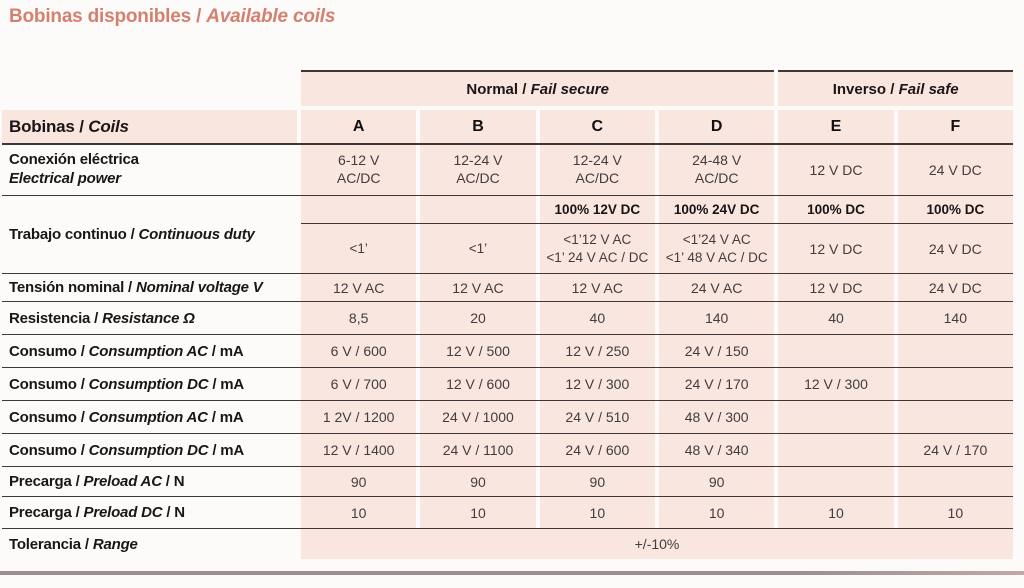 The width and height of the screenshot is (1024, 588). I want to click on cell-trabajo1-a, so click(359, 209).